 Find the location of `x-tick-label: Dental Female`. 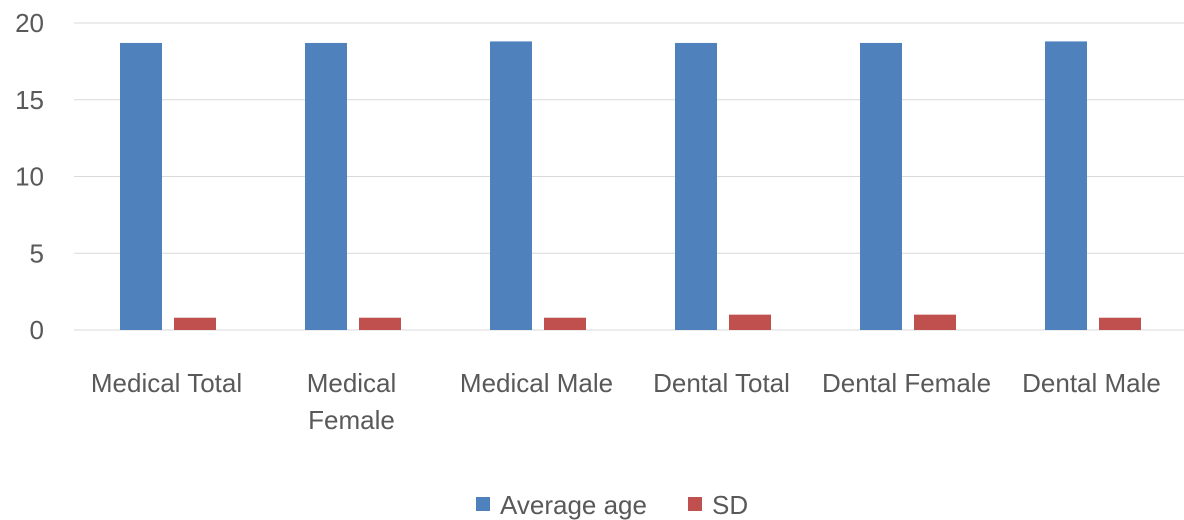

x-tick-label: Dental Female is located at coordinates (906, 383).